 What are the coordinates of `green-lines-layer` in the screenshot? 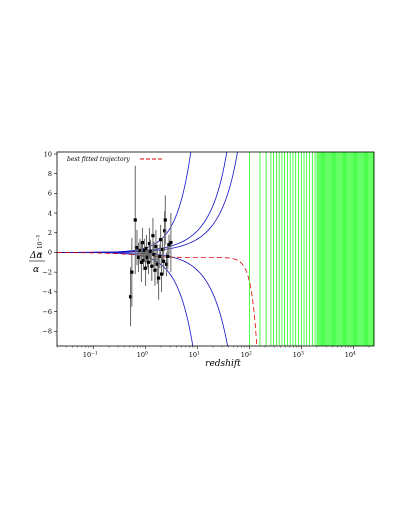 It's located at (311, 249).